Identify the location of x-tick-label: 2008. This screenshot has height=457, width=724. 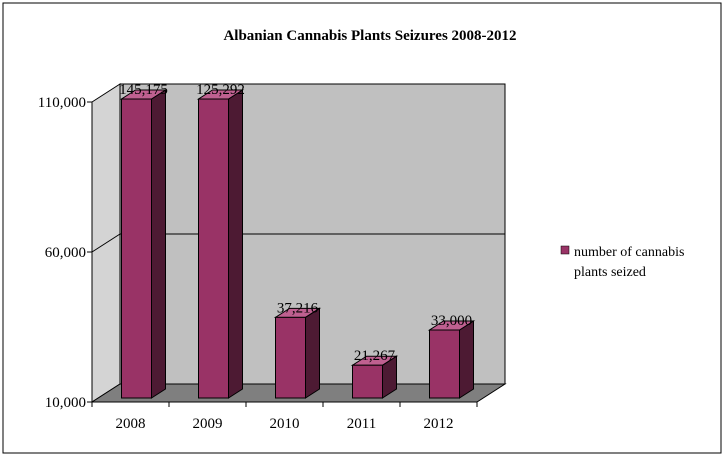
(131, 424).